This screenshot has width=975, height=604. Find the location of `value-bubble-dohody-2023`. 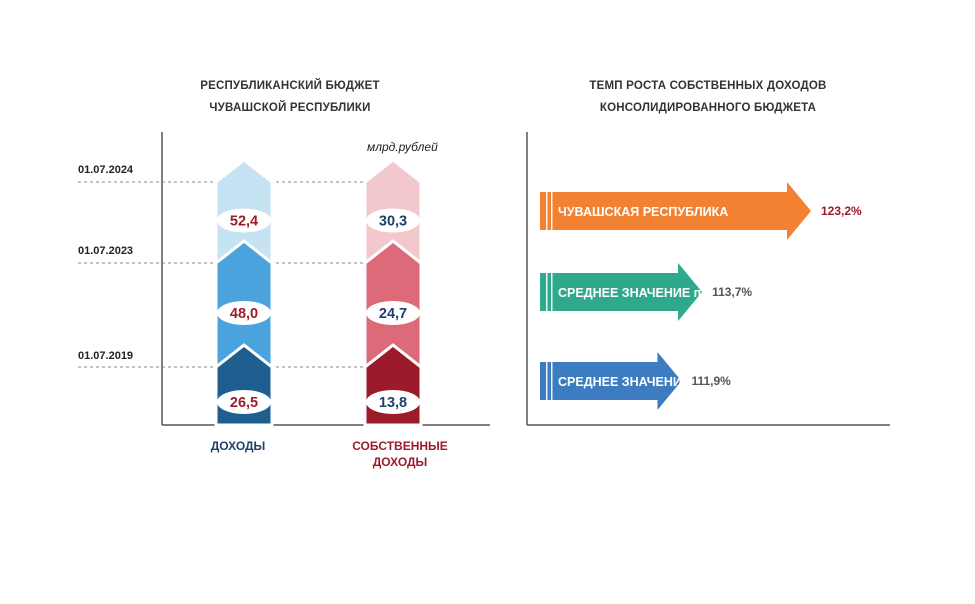

value-bubble-dohody-2023 is located at coordinates (244, 313).